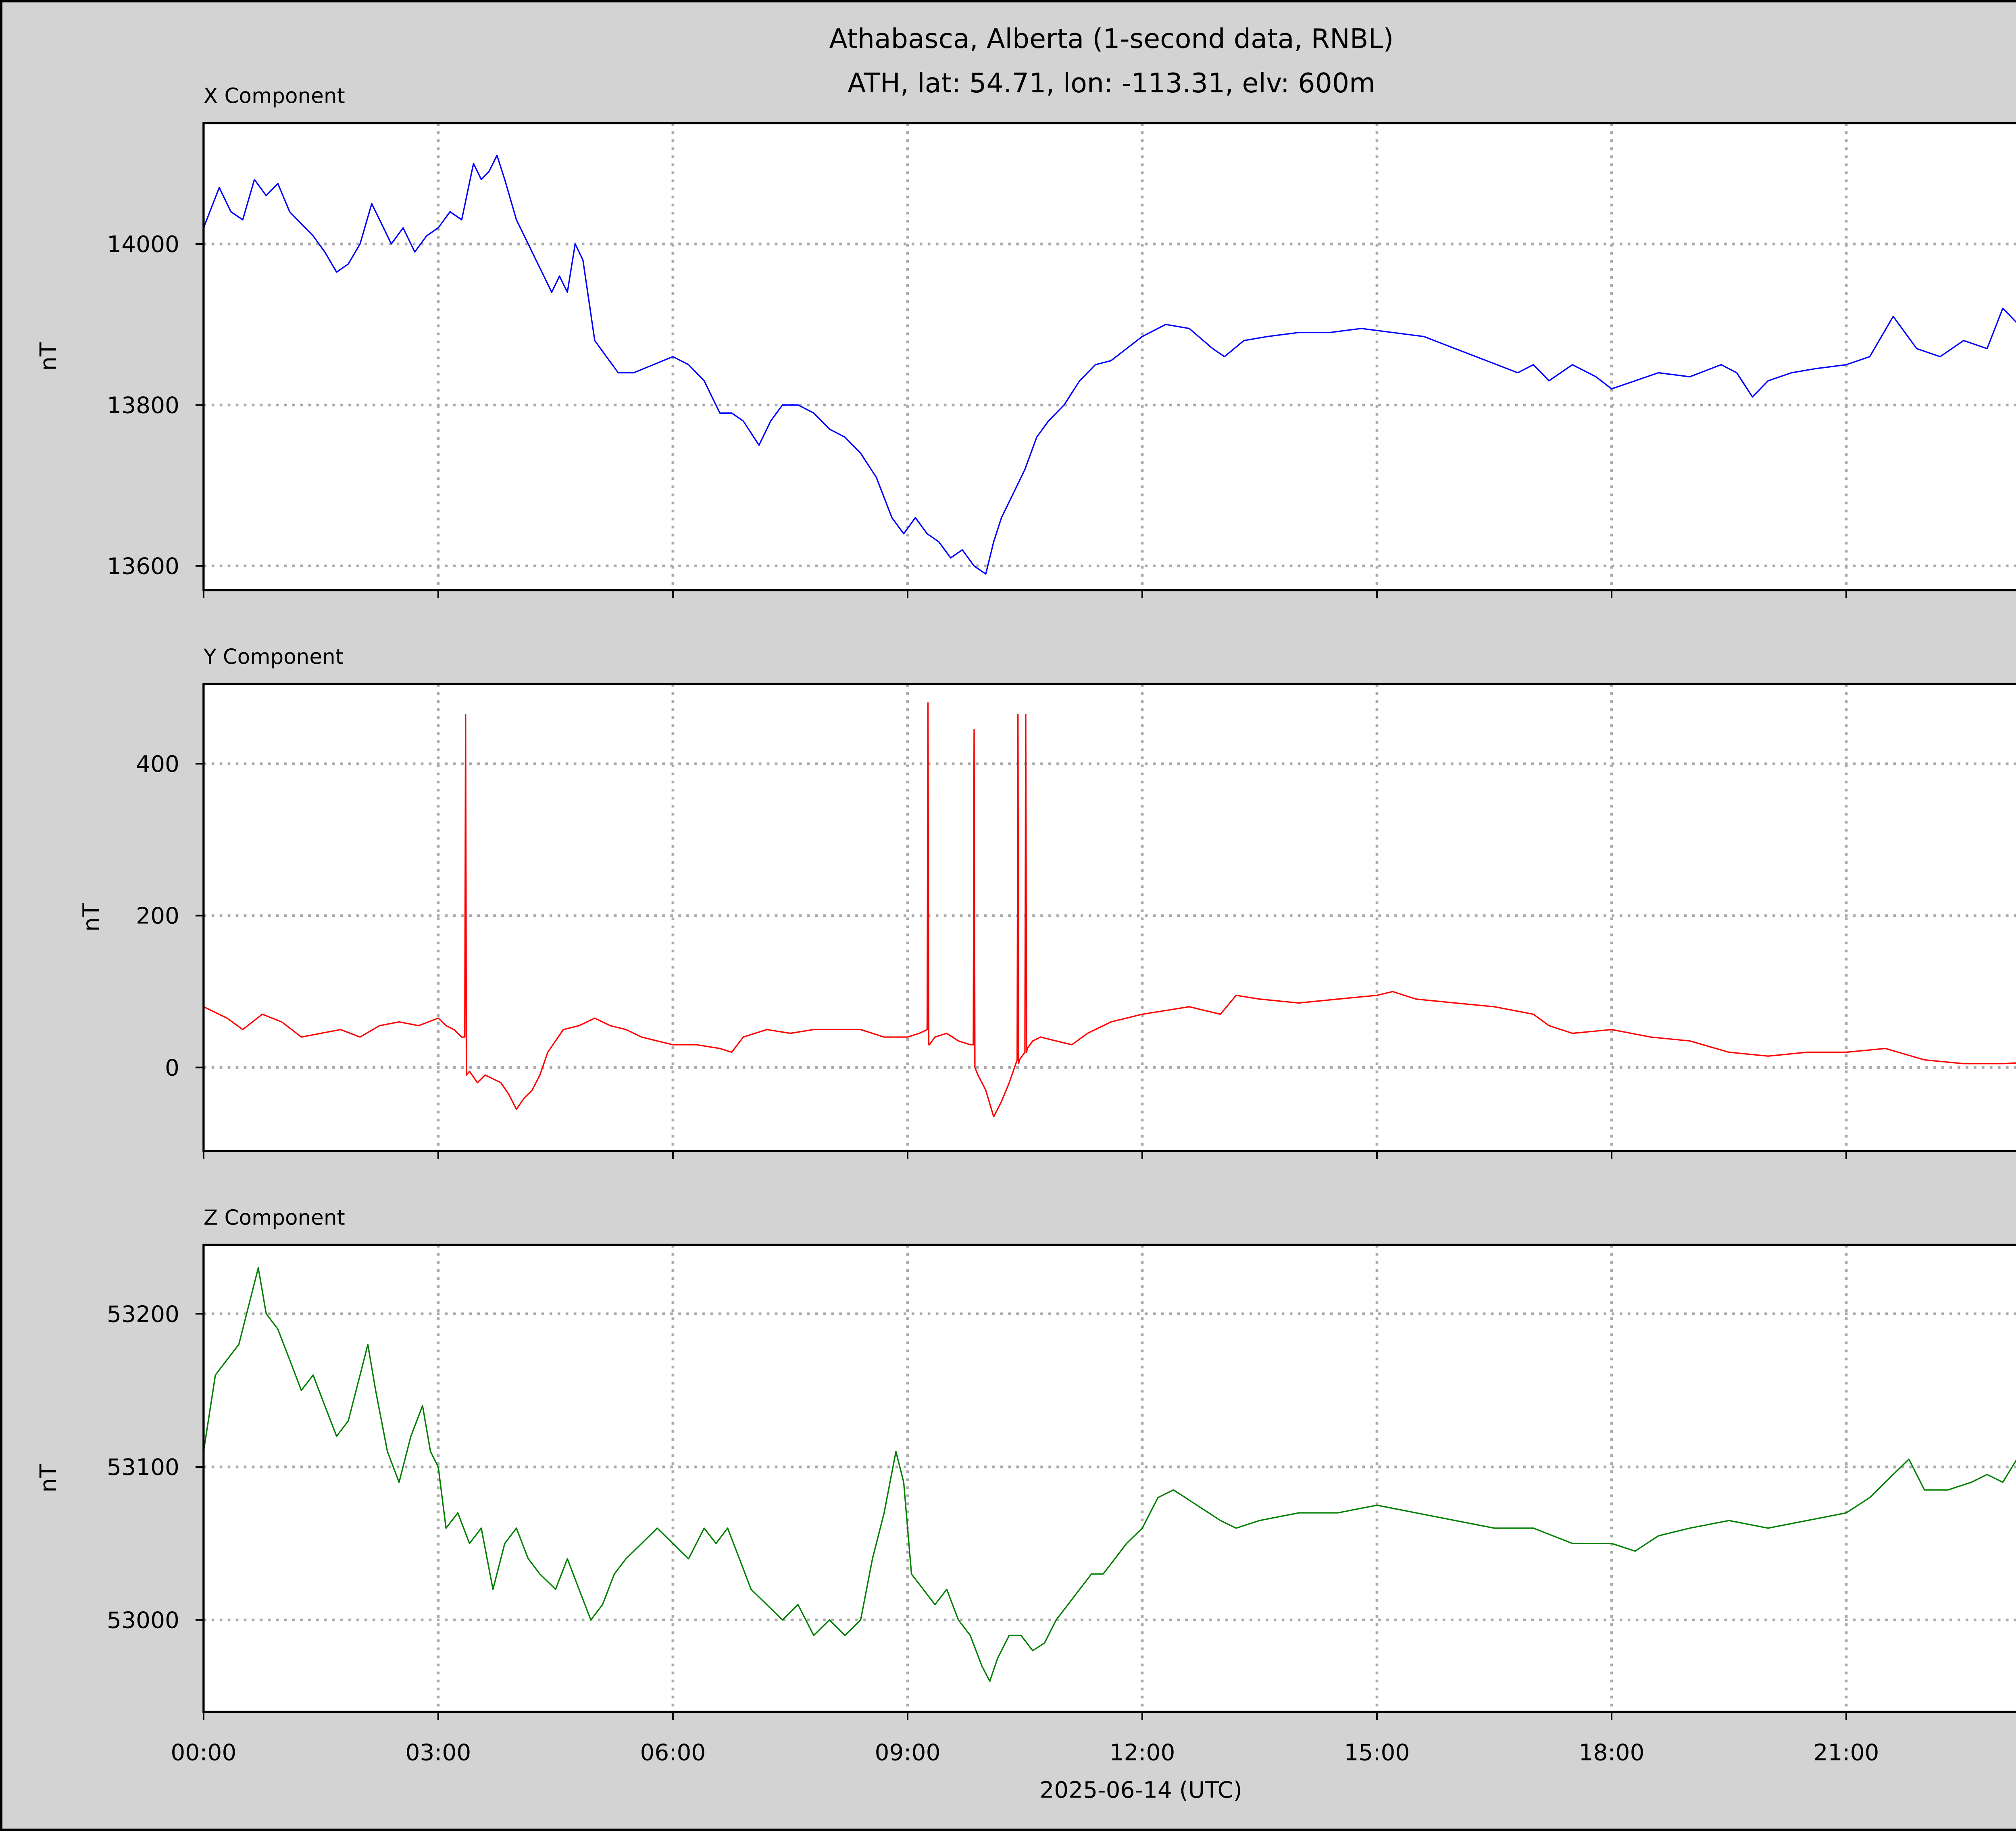 Image resolution: width=2016 pixels, height=1831 pixels. I want to click on panel-title-x: X Component, so click(274, 96).